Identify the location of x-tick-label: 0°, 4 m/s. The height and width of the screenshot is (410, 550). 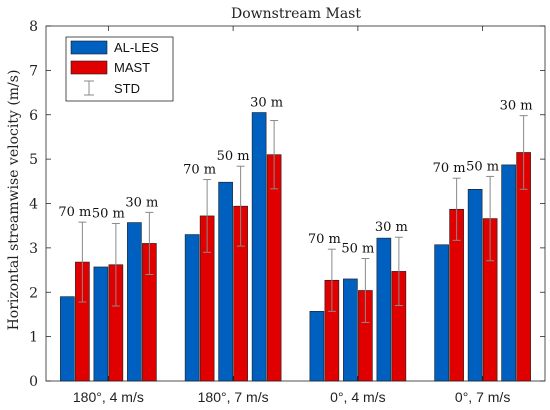
(357, 397).